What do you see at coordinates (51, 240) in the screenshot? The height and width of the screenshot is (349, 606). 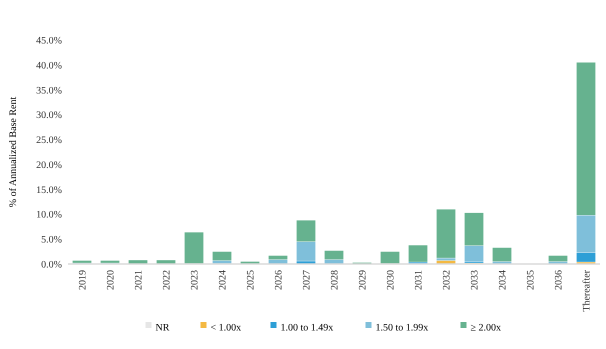 I see `y-tick-label: 5.0%` at bounding box center [51, 240].